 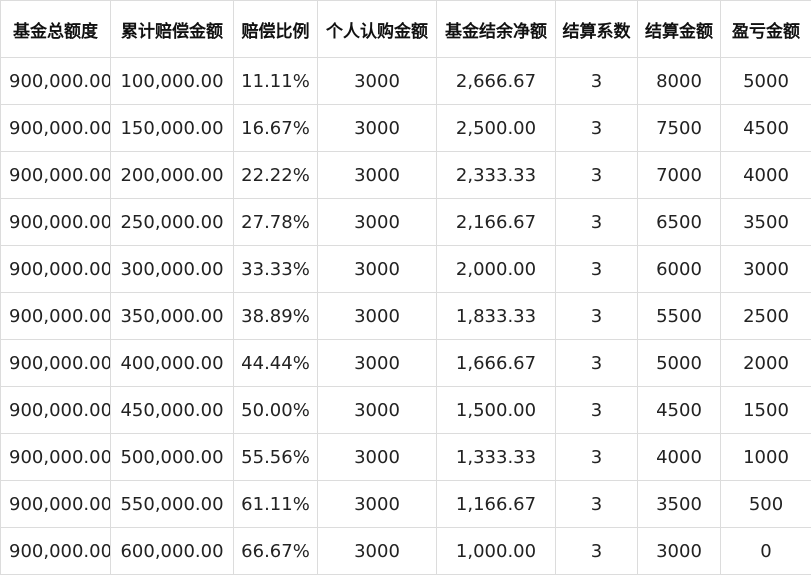 I want to click on cell-fund-net-balance: 2,333.33, so click(x=496, y=175).